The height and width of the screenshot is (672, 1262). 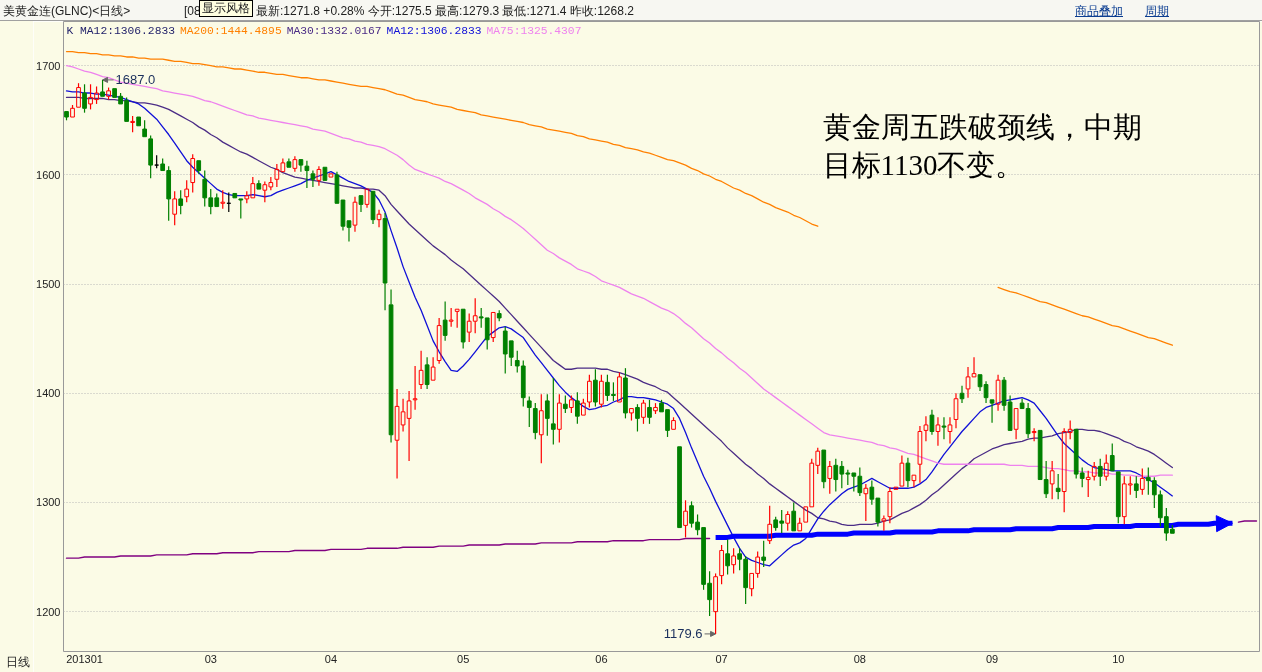 What do you see at coordinates (84, 658) in the screenshot?
I see `x-tick-label: 201301` at bounding box center [84, 658].